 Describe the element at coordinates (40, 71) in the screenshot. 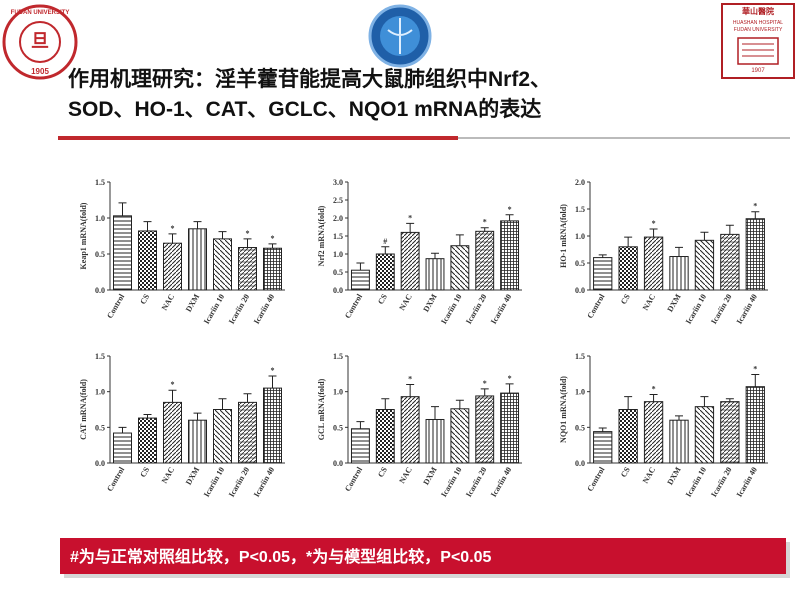

I see `logo-year: 1905` at that location.